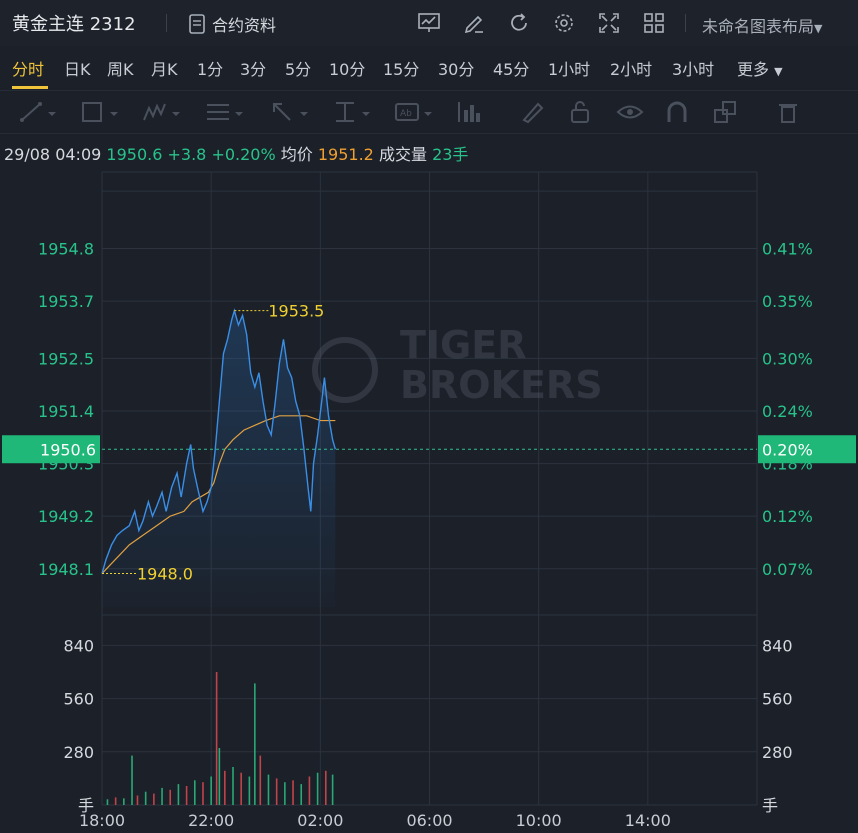 Image resolution: width=858 pixels, height=833 pixels. What do you see at coordinates (564, 23) in the screenshot?
I see `settings-icon` at bounding box center [564, 23].